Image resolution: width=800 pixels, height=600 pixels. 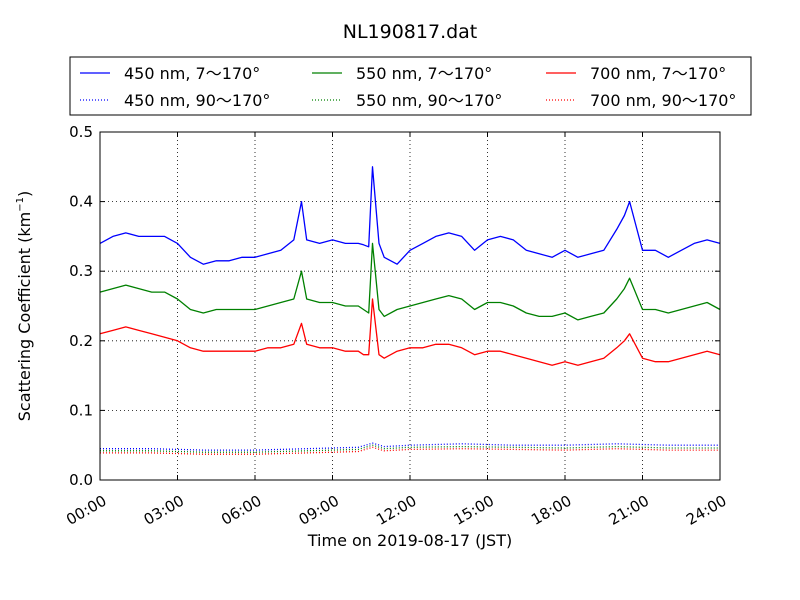 I want to click on legend-label: 450 nm, 7～170°, so click(x=192, y=73).